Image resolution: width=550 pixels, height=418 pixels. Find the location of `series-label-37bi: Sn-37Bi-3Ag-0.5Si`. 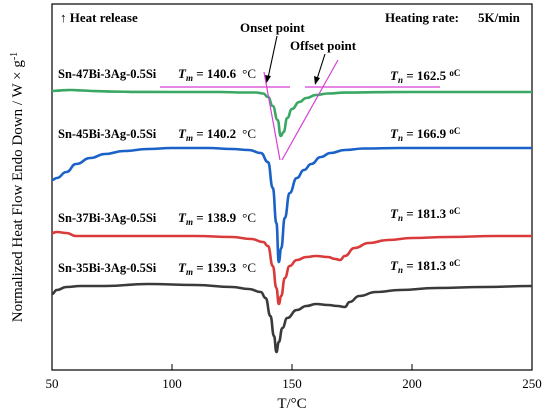

series-label-37bi: Sn-37Bi-3Ag-0.5Si is located at coordinates (107, 218).